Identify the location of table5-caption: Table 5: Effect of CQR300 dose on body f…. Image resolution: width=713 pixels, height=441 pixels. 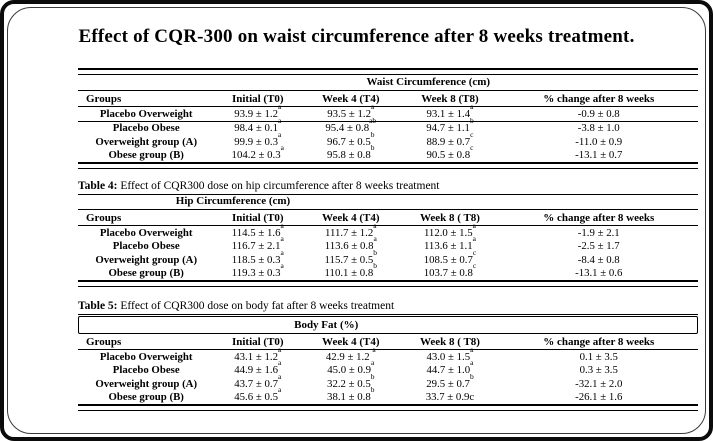
(388, 307).